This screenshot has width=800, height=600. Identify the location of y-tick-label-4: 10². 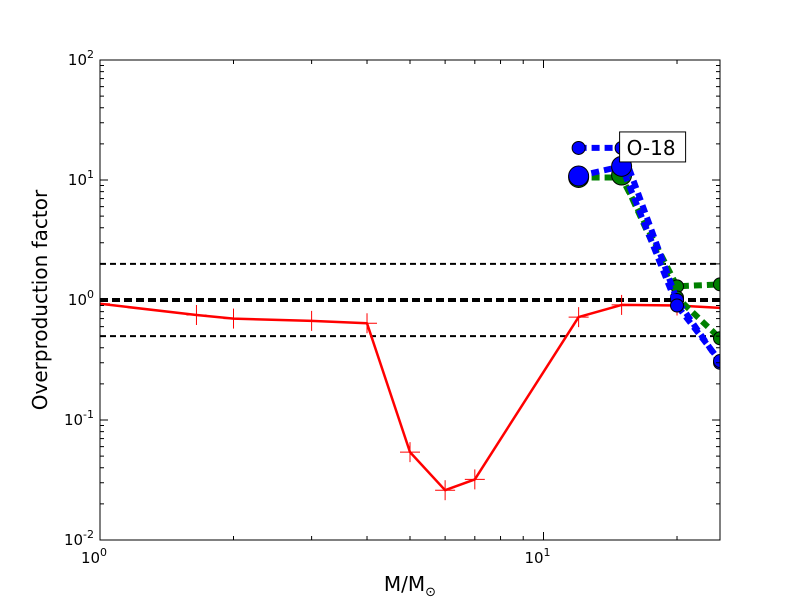
(81, 58).